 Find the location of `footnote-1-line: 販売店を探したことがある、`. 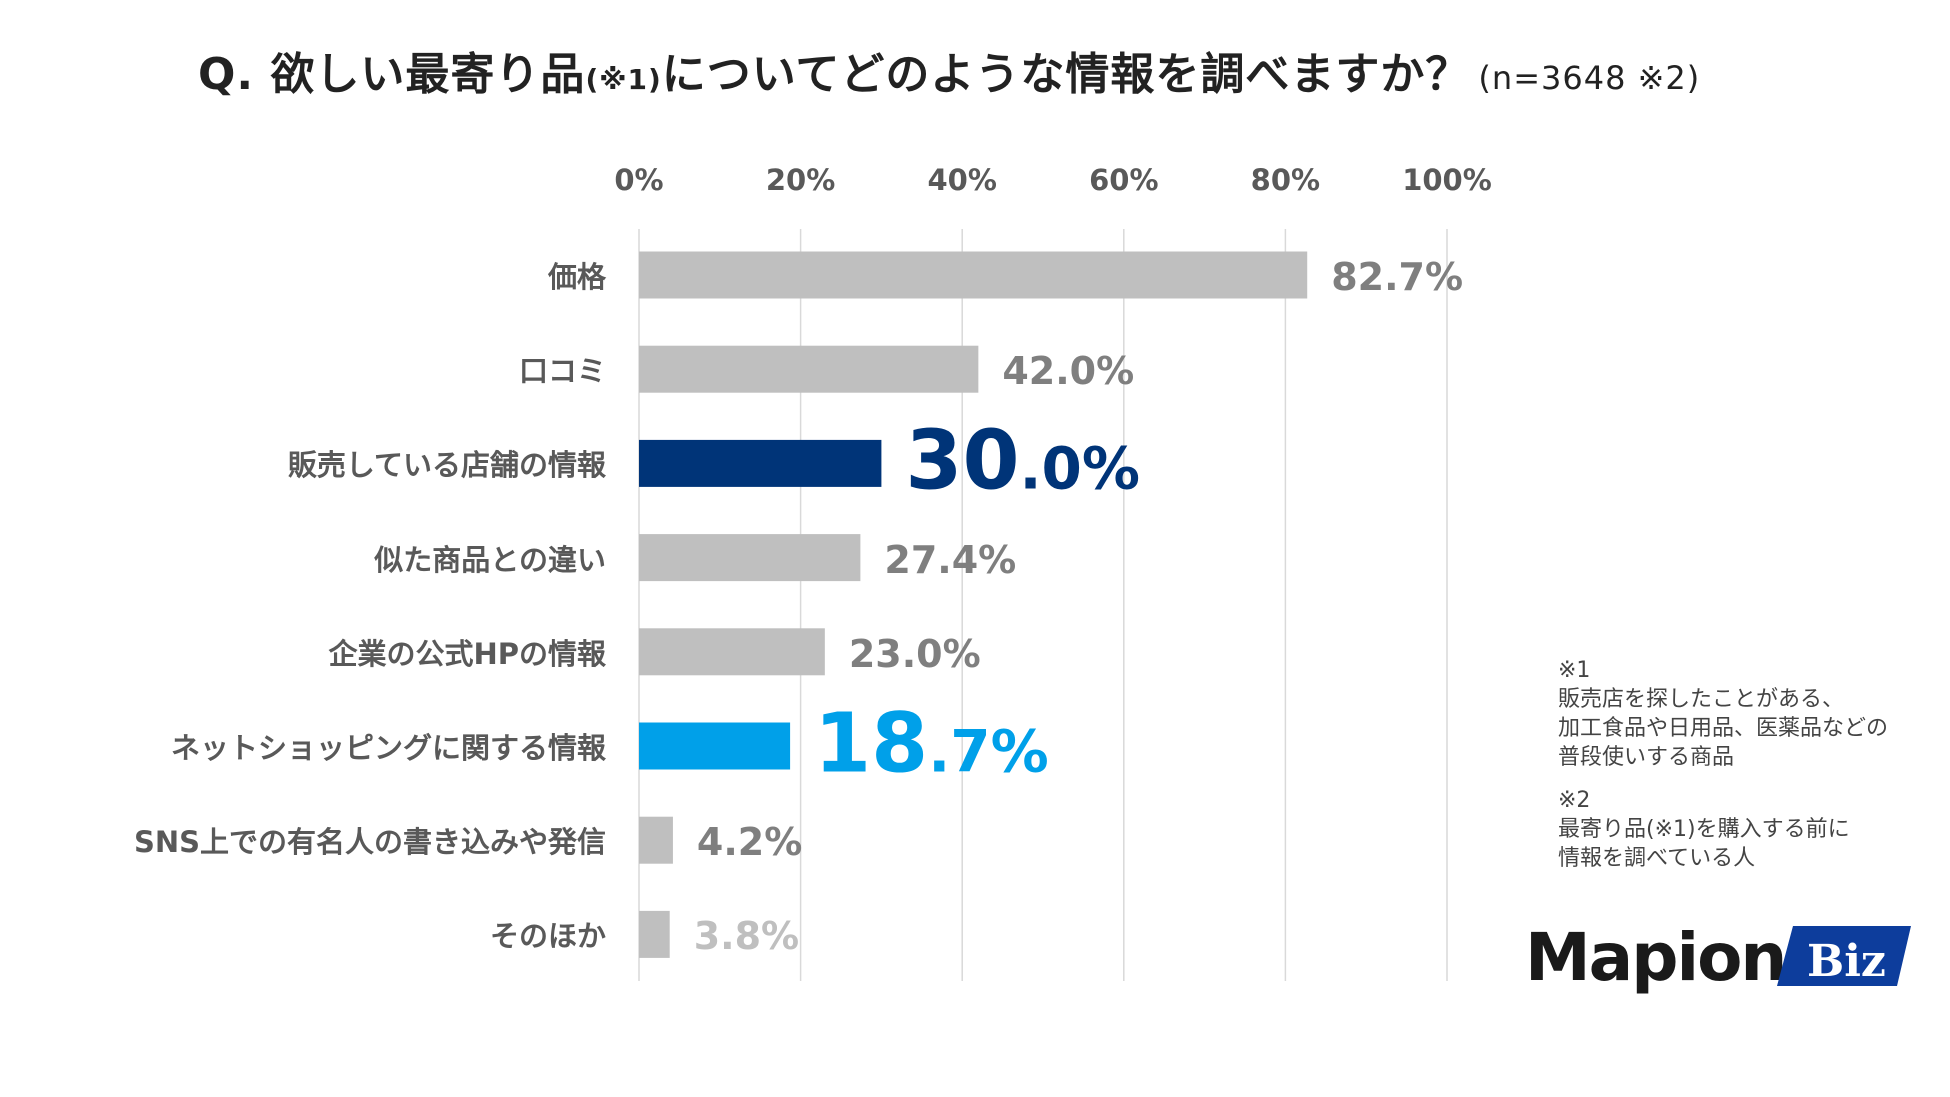

footnote-1-line: 販売店を探したことがある、 is located at coordinates (1701, 699).